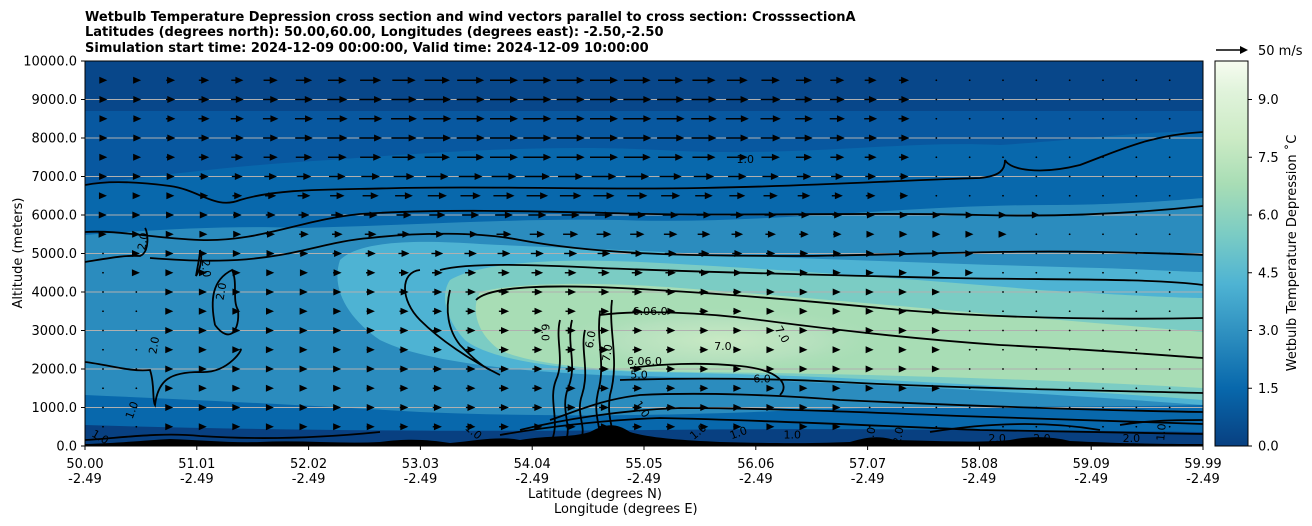 The image size is (1312, 526). Describe the element at coordinates (1231, 253) in the screenshot. I see `colorbar-gradient` at that location.